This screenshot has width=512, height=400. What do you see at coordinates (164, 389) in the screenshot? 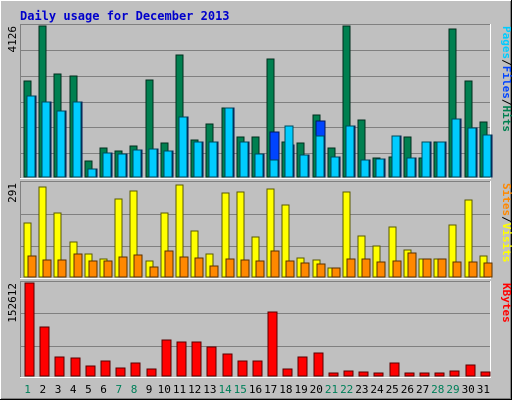
I see `day-label: 10` at bounding box center [164, 389].